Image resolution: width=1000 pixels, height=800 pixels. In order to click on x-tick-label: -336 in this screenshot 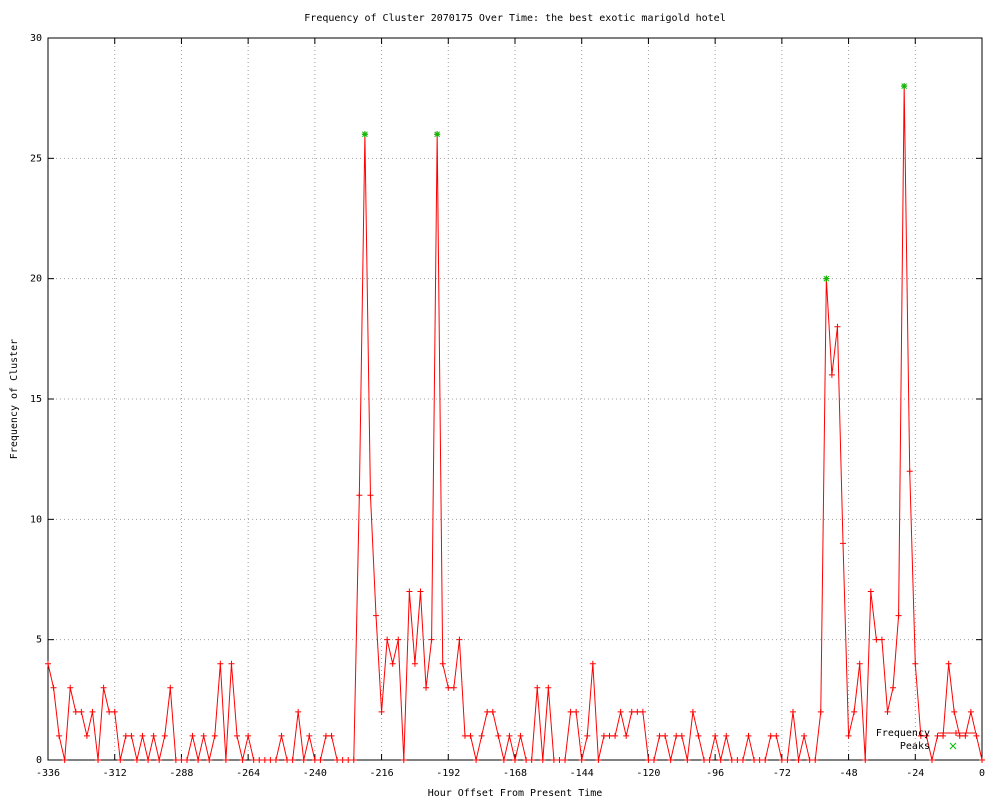, I will do `click(48, 773)`.